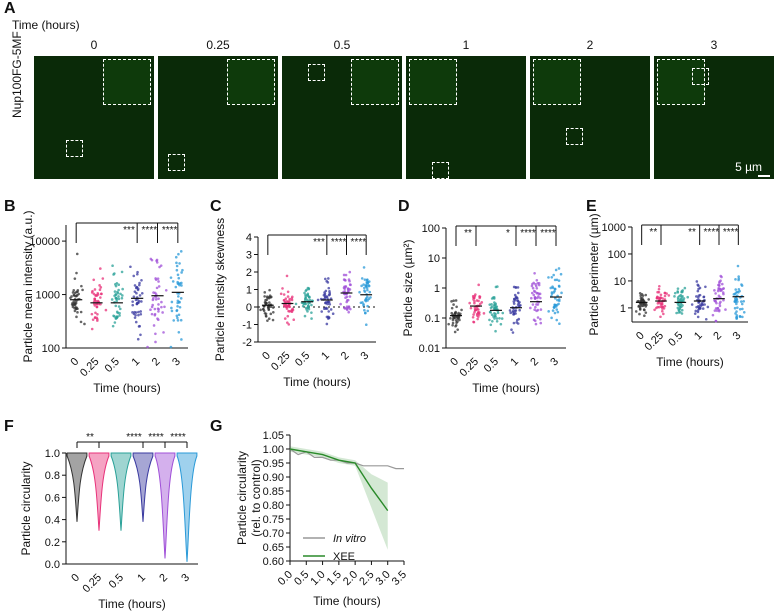 This screenshot has height=616, width=777. I want to click on panel-letter-g: G, so click(216, 426).